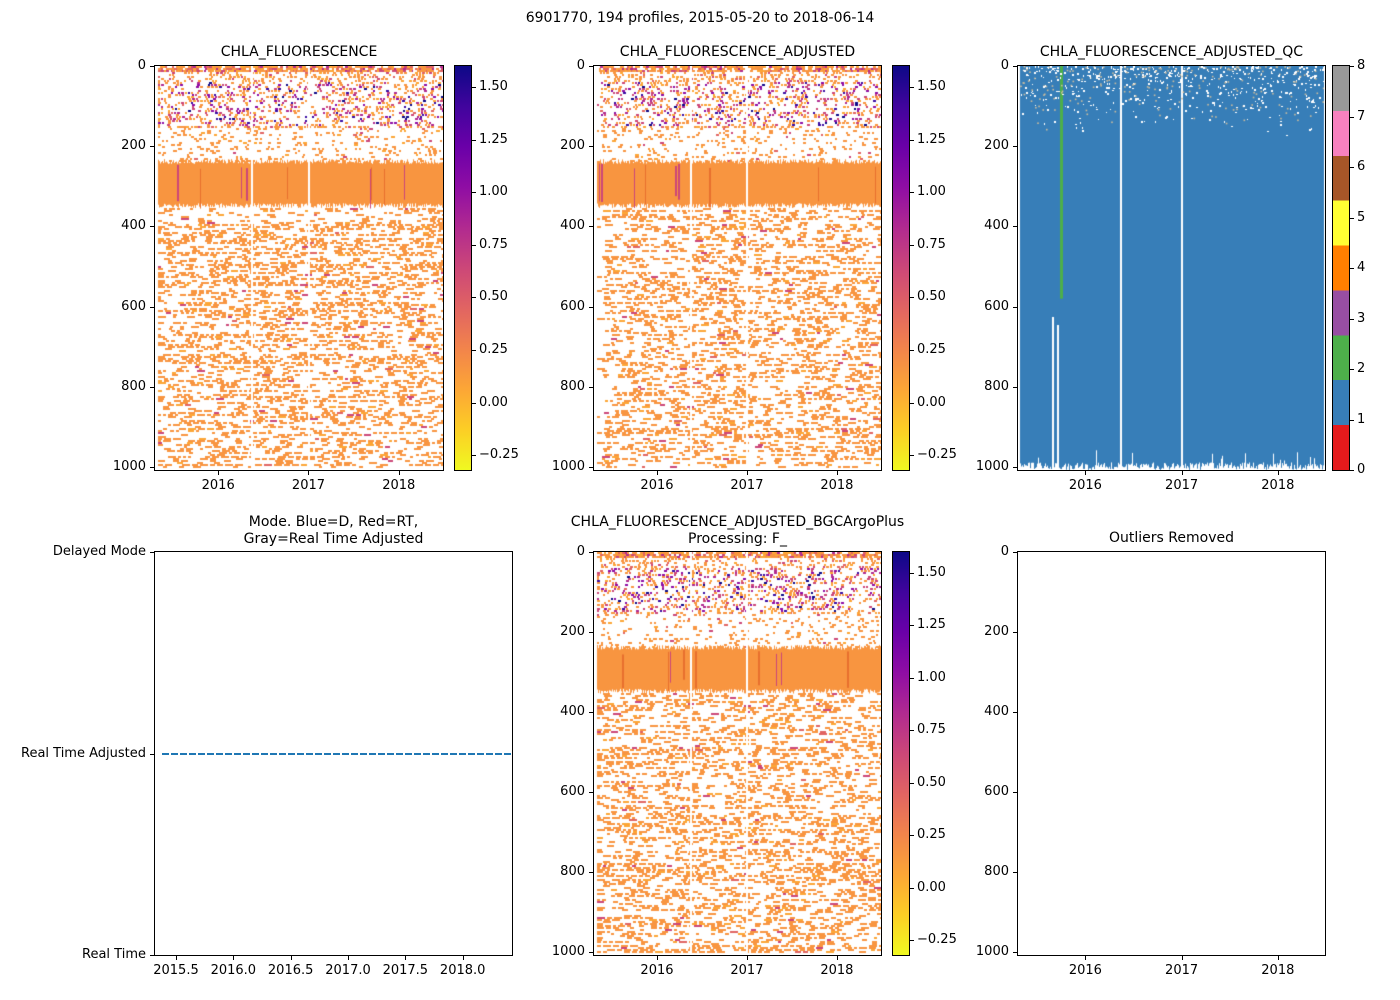 Image resolution: width=1400 pixels, height=1000 pixels. Describe the element at coordinates (463, 268) in the screenshot. I see `chla-fluorescence-colorbar` at that location.